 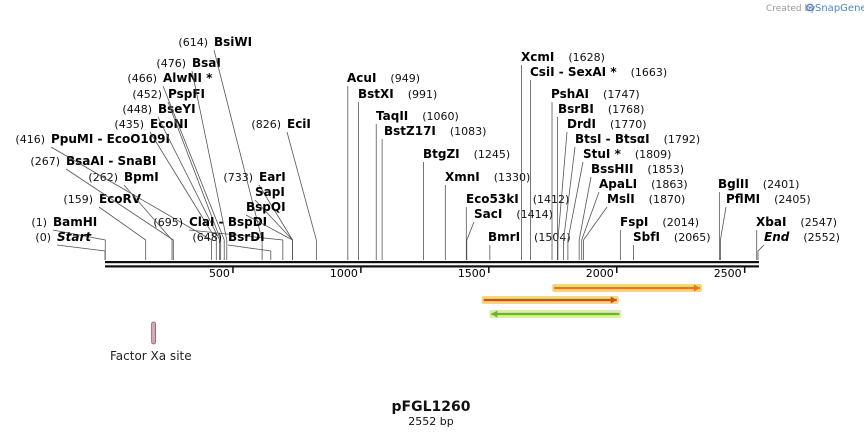 I want to click on site-name: AlwNI *, so click(x=188, y=78).